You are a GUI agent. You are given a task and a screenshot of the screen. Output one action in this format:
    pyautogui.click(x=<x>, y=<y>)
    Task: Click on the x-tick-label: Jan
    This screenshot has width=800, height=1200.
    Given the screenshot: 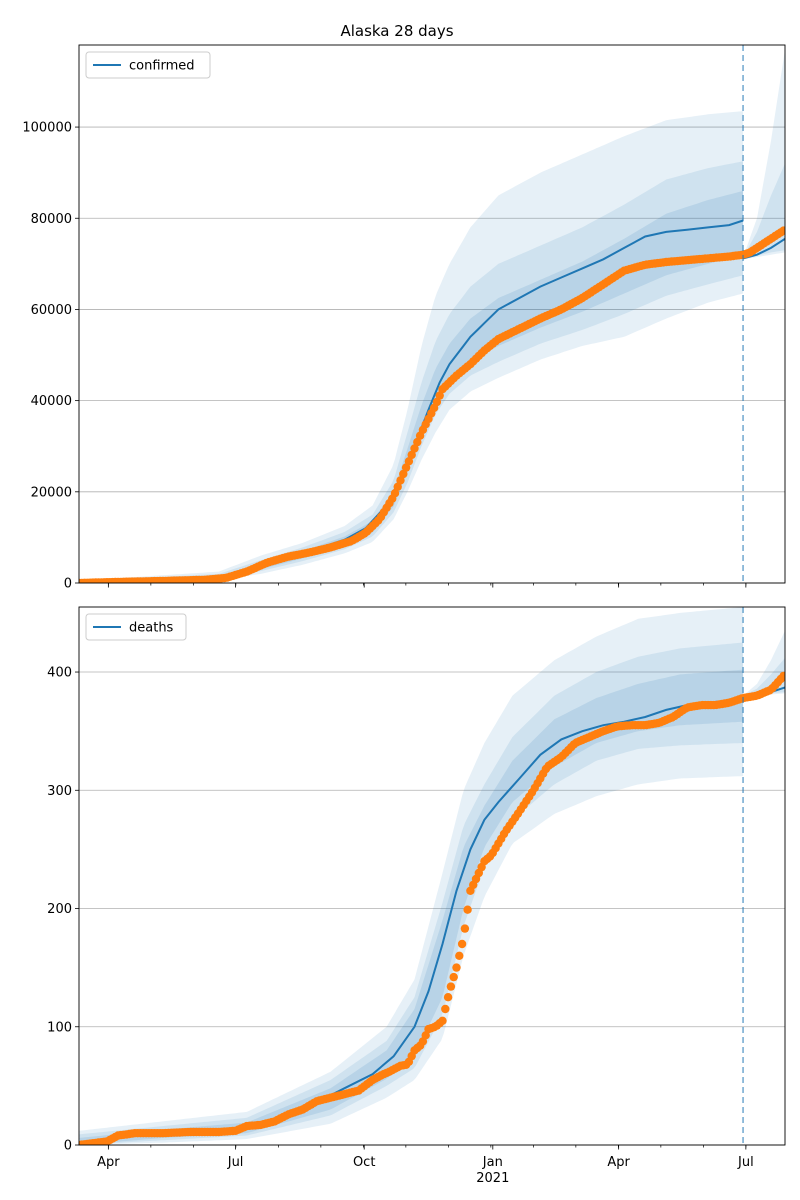 What is the action you would take?
    pyautogui.click(x=492, y=1162)
    